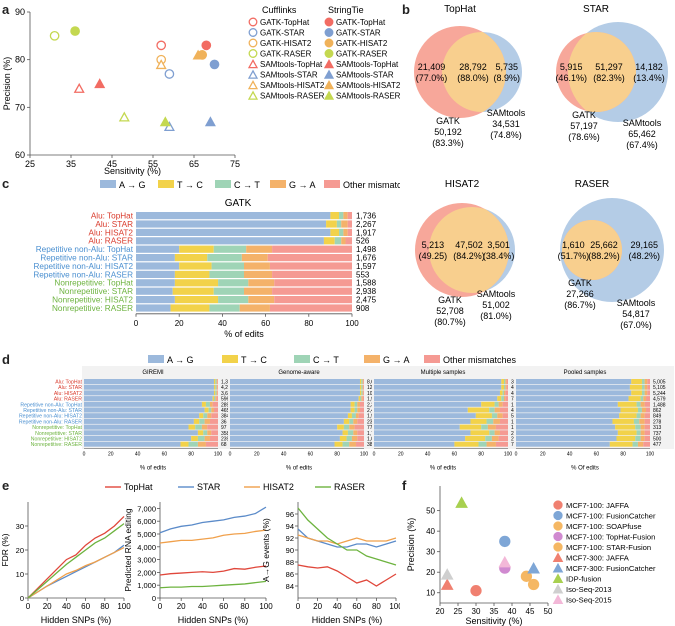 The image size is (675, 626). I want to click on e-y-tick-label: 96, so click(290, 514).